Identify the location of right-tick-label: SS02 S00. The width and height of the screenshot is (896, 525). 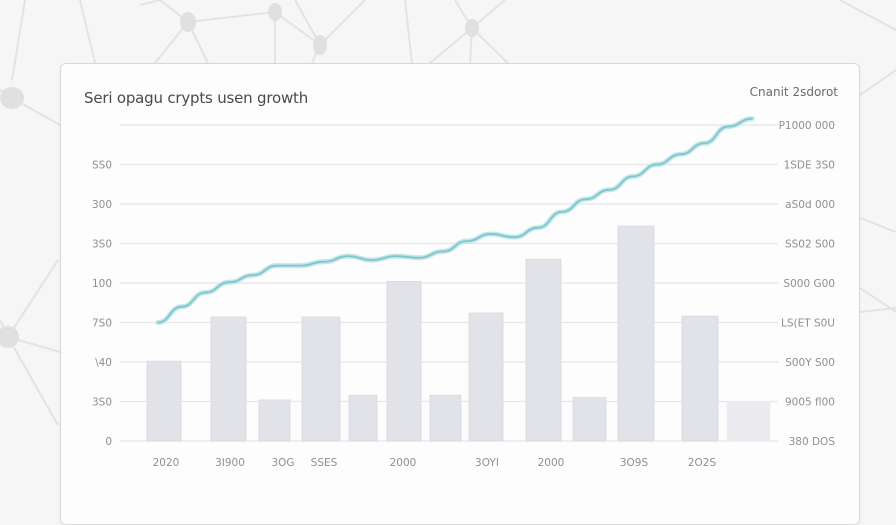
(810, 245).